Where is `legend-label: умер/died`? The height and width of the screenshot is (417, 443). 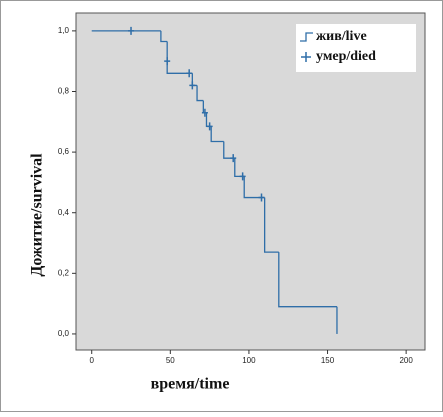 legend-label: умер/died is located at coordinates (346, 56).